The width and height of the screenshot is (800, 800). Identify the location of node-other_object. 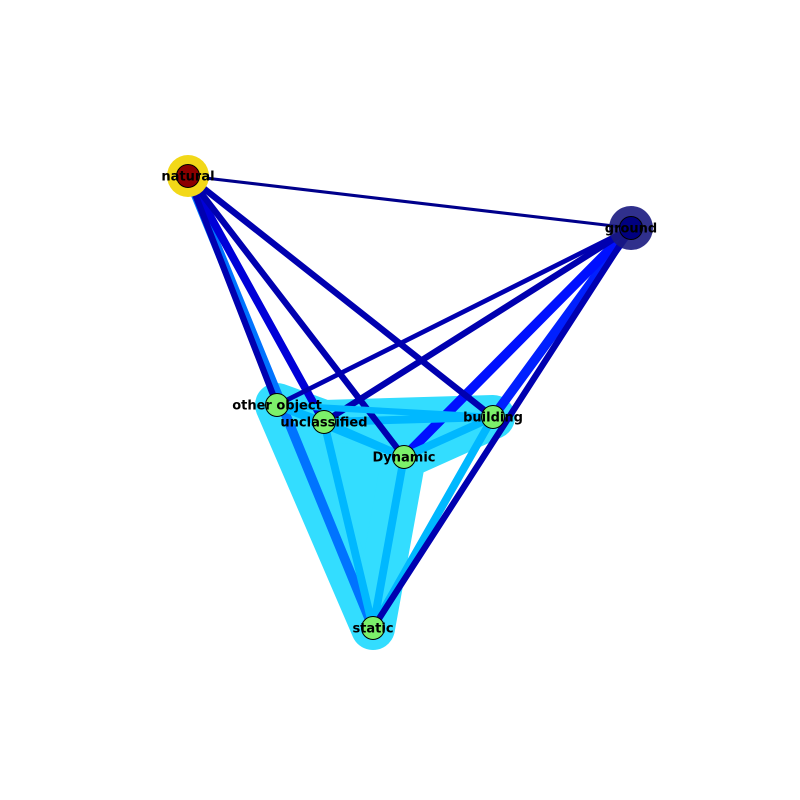
(277, 405).